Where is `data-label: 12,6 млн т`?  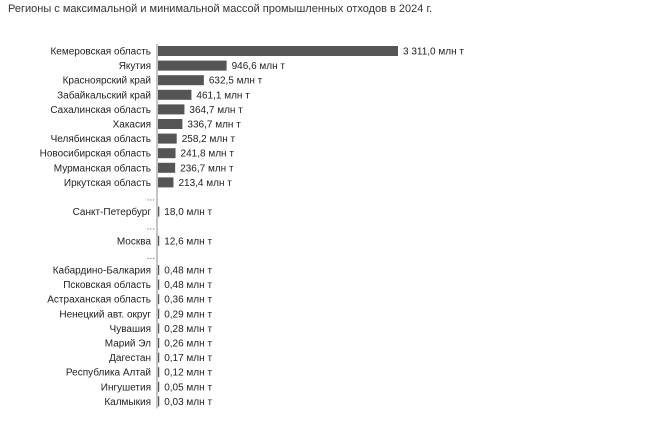 data-label: 12,6 млн т is located at coordinates (188, 241).